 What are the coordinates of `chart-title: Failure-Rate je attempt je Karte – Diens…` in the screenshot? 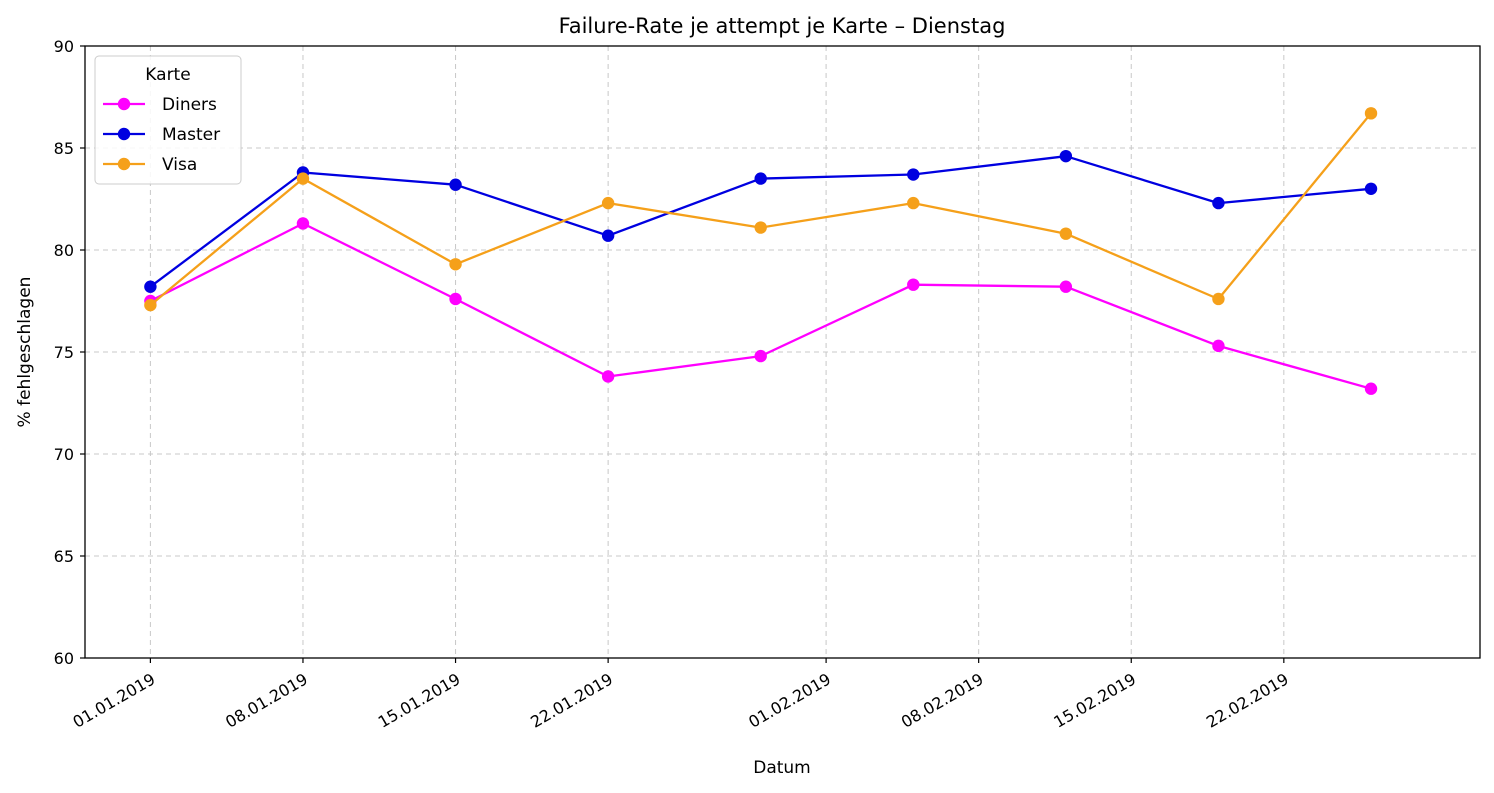 It's located at (782, 26).